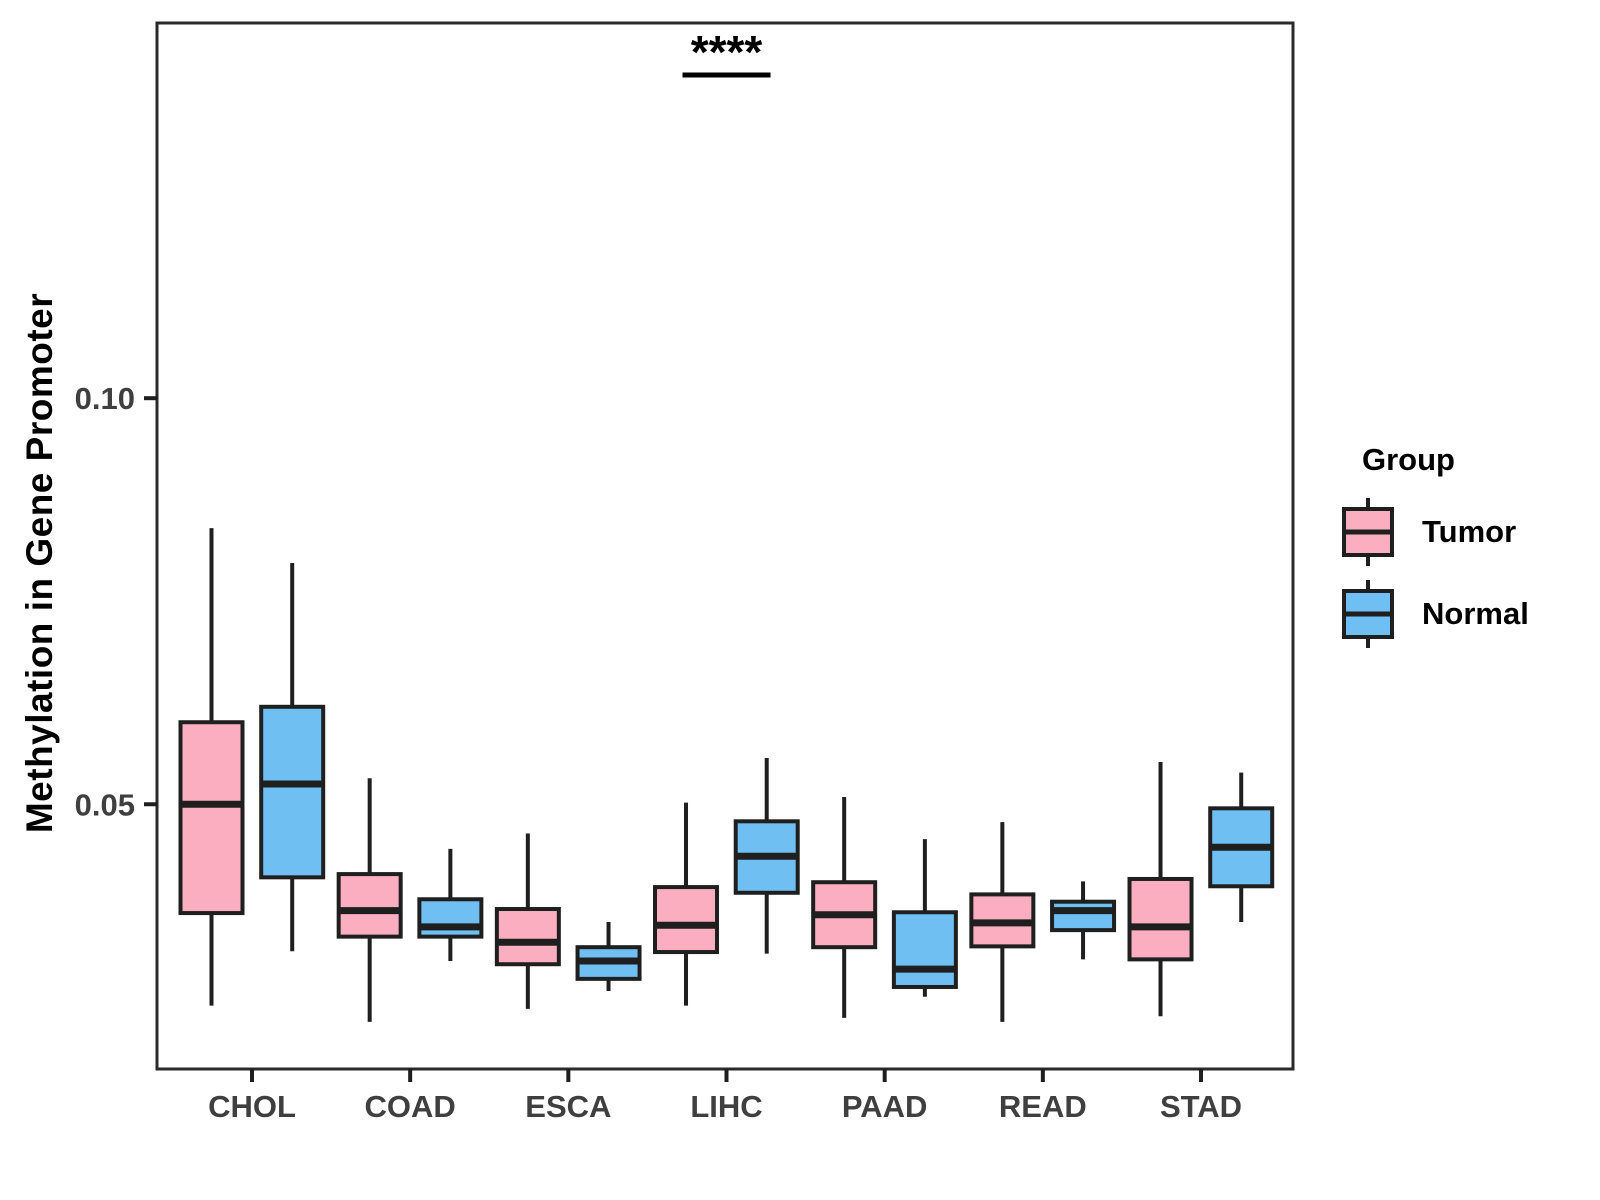 Image resolution: width=1600 pixels, height=1200 pixels. What do you see at coordinates (1368, 532) in the screenshot?
I see `tumor-boxplot-key-icon` at bounding box center [1368, 532].